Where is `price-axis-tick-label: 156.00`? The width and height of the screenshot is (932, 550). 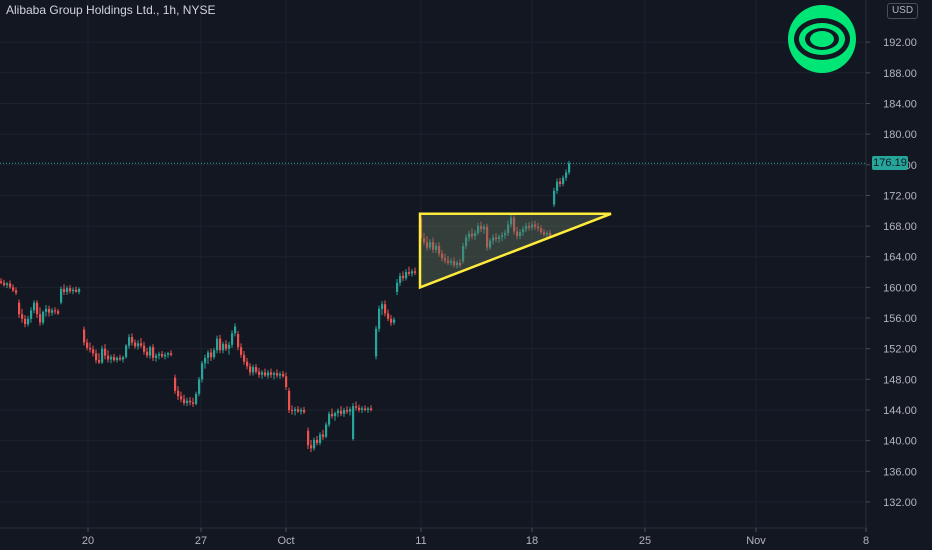 price-axis-tick-label: 156.00 is located at coordinates (900, 319).